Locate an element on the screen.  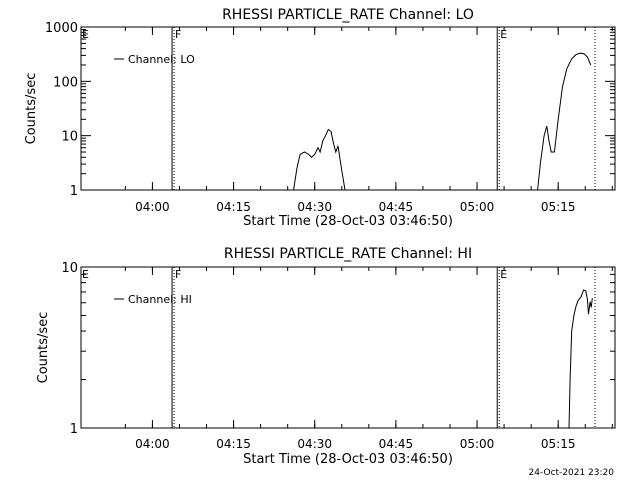
y-tick-label: 1000 is located at coordinates (61, 28).